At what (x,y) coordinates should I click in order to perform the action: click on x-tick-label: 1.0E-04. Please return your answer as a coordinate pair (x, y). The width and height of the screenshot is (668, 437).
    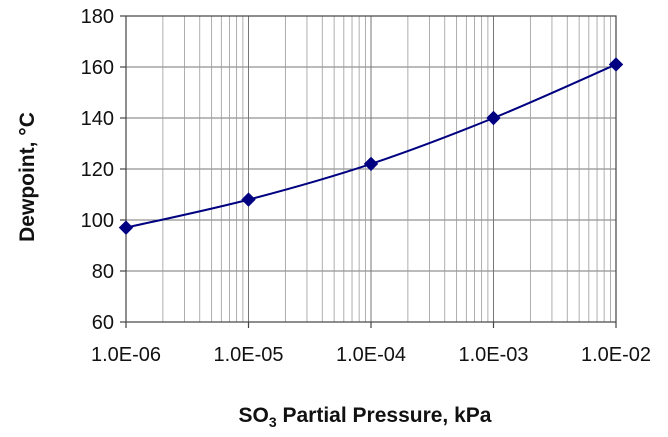
    Looking at the image, I should click on (371, 355).